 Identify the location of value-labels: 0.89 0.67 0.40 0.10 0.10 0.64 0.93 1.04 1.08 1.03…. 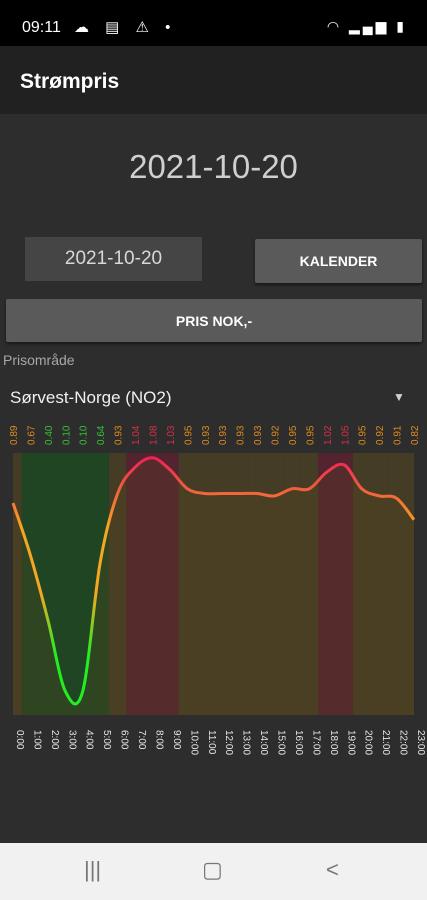
(215, 435).